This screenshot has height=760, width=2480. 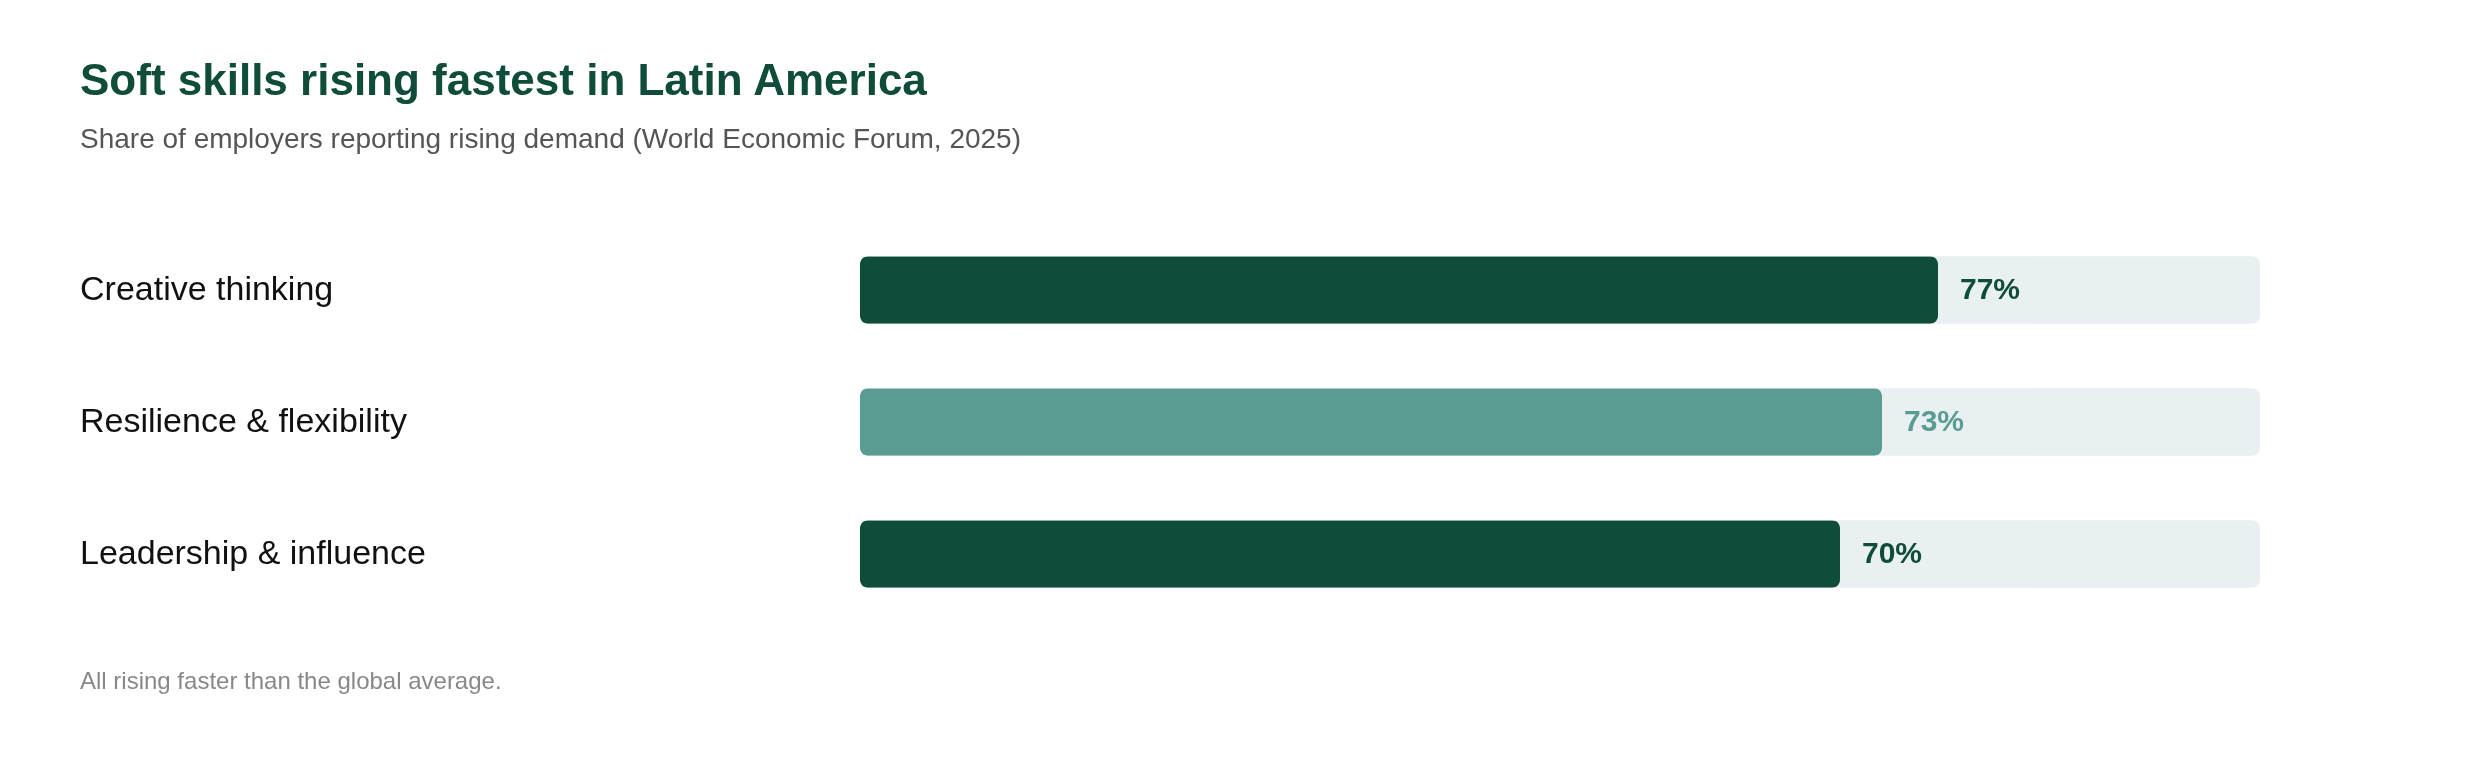 I want to click on data-label: 77%, so click(x=1990, y=288).